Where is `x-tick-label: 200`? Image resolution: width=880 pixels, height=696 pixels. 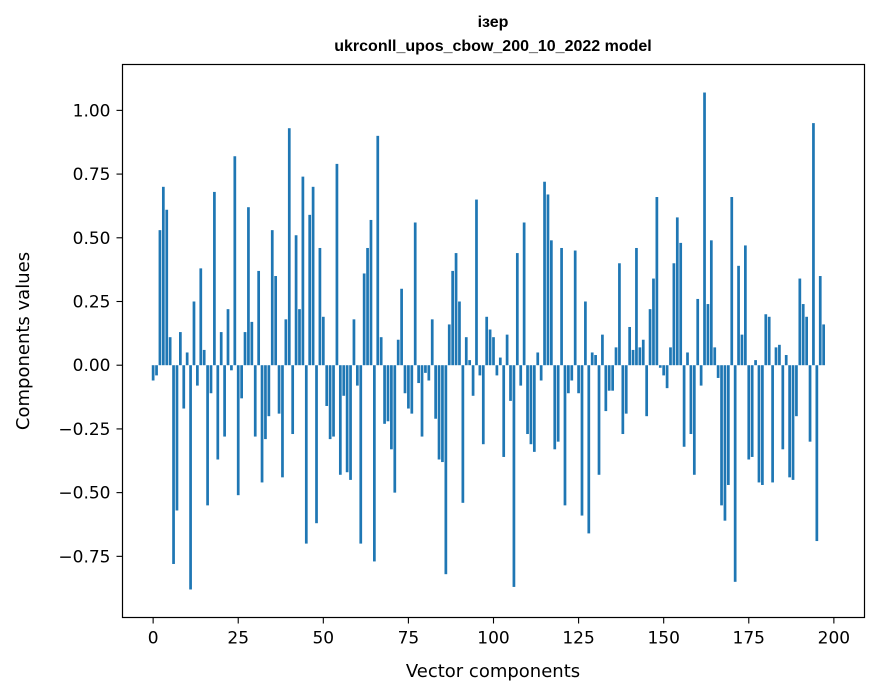
x-tick-label: 200 is located at coordinates (834, 639).